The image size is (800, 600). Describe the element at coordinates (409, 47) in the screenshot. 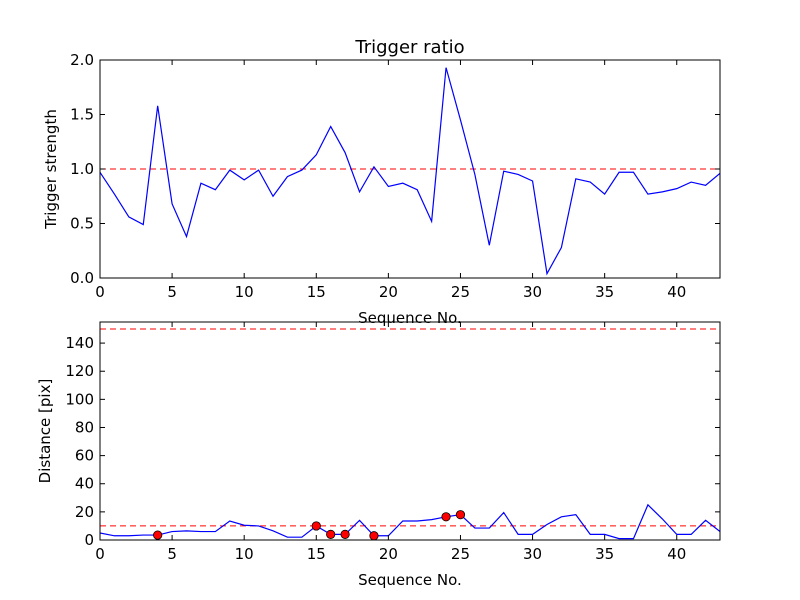

I see `top-chart-title: Trigger ratio` at that location.